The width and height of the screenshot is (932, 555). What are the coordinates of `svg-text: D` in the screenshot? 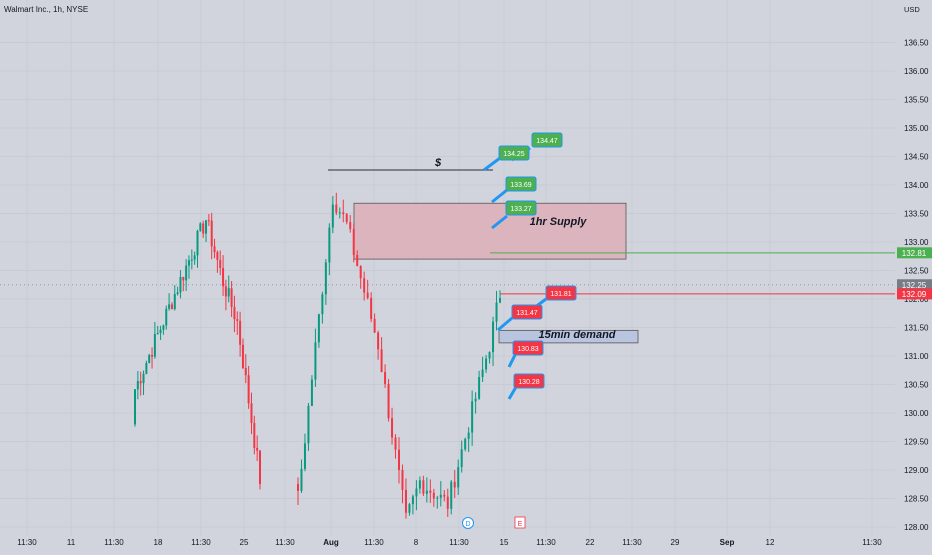 It's located at (467, 524).